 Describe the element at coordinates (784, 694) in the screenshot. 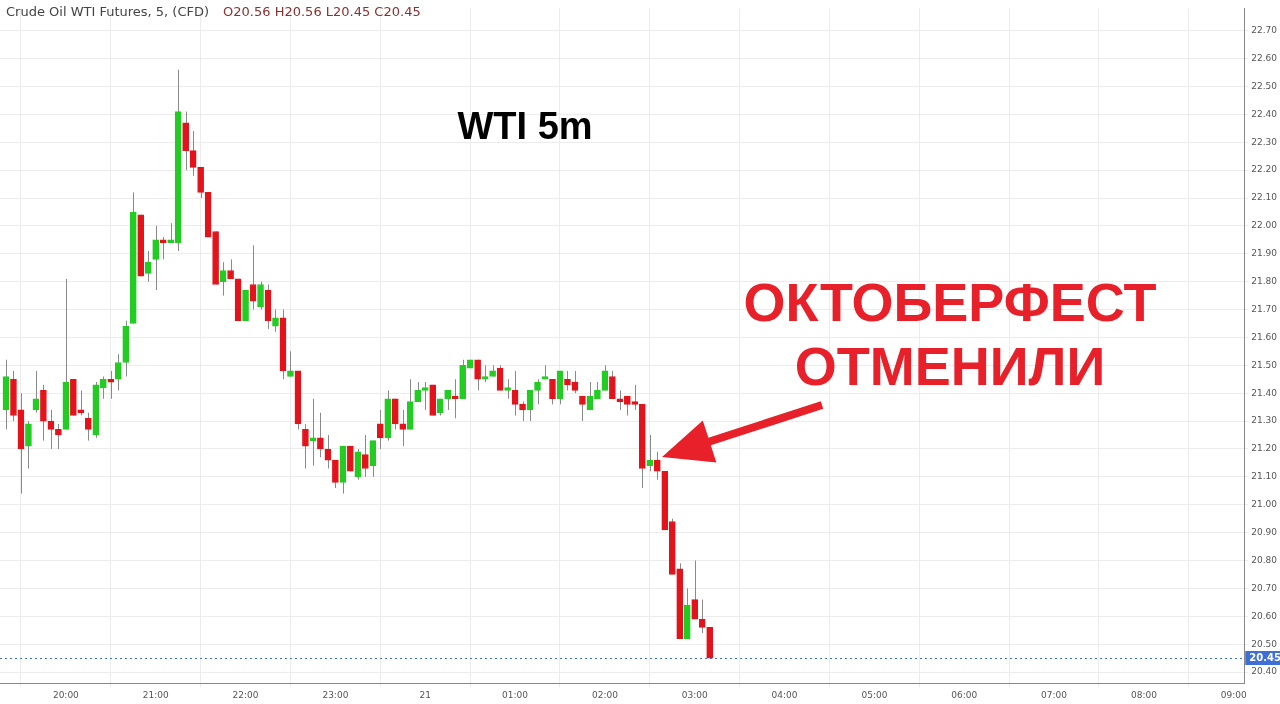

I see `x-tick-label: 04:00` at that location.